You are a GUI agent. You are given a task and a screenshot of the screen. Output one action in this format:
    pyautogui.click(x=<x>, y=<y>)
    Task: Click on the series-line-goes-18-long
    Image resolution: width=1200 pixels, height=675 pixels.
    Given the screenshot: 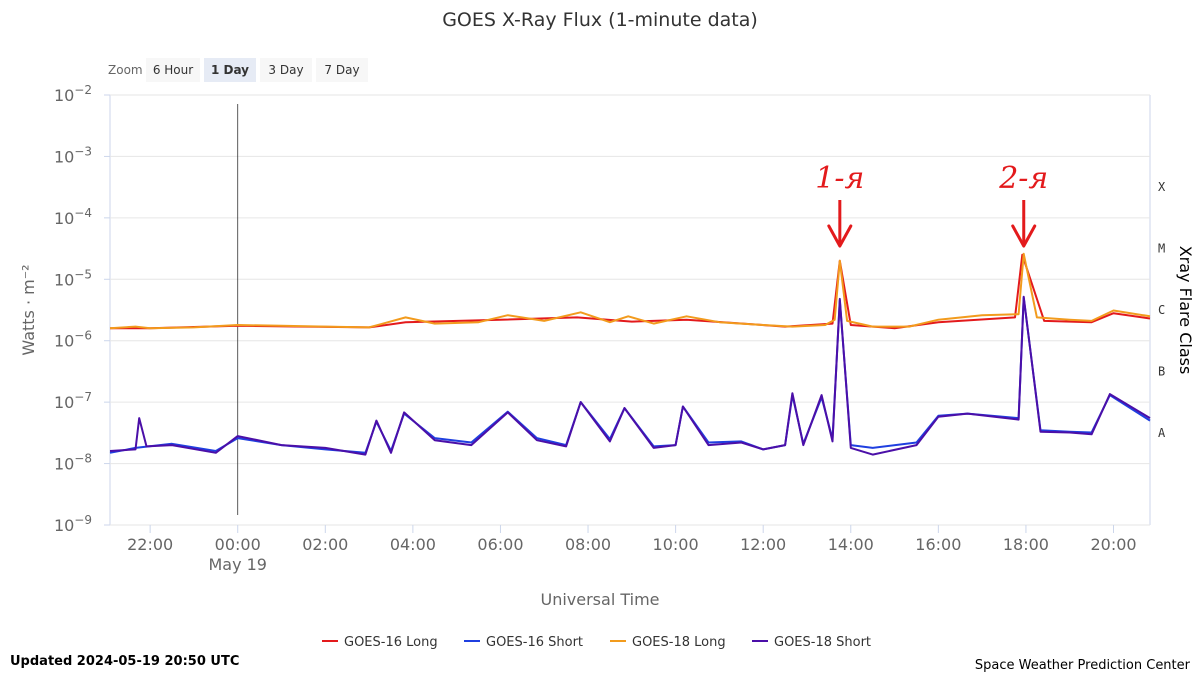 What is the action you would take?
    pyautogui.click(x=630, y=291)
    